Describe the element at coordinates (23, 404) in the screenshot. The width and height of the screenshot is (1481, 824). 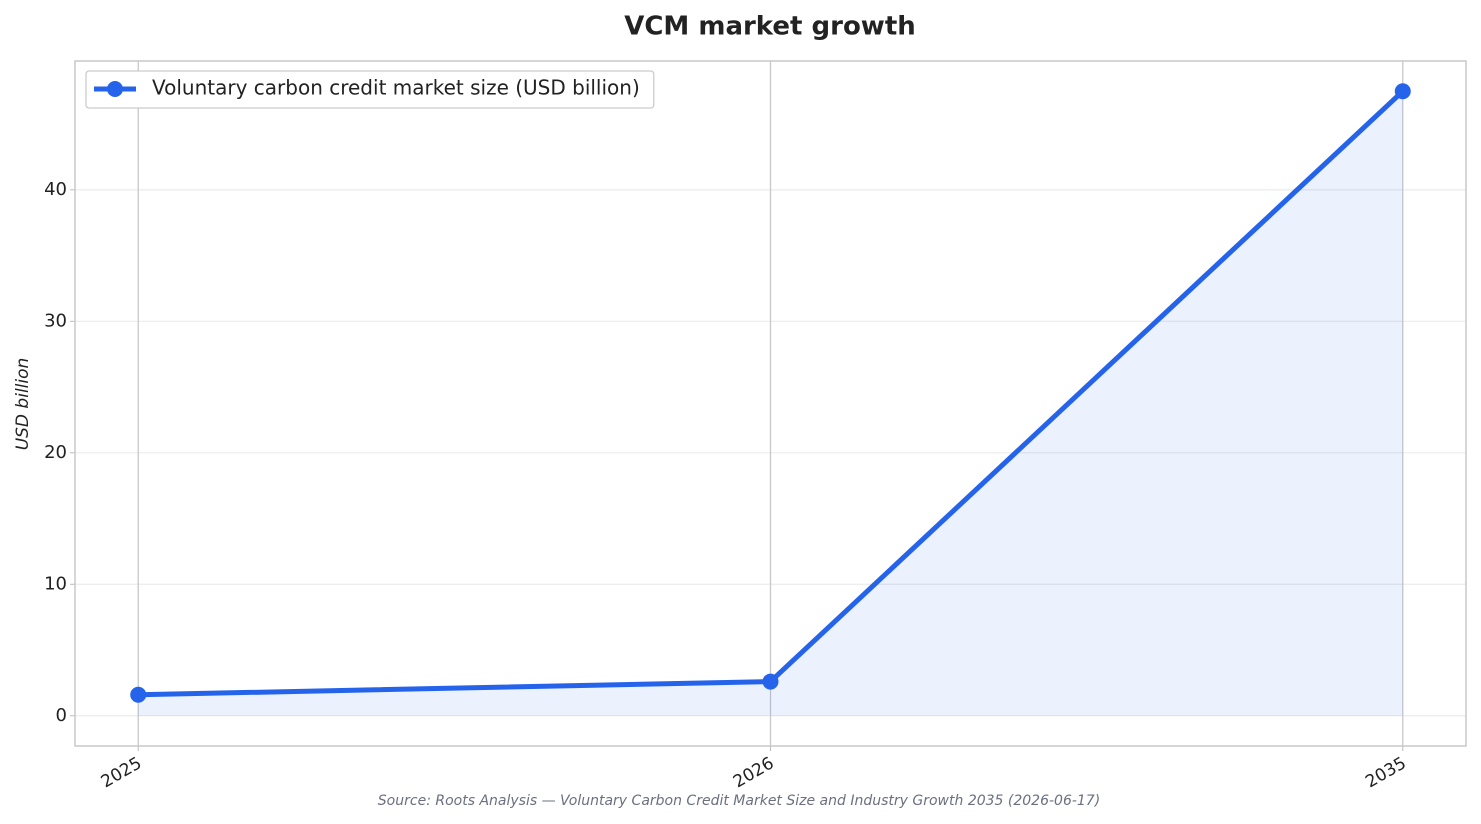
I see `y-axis-label: USD billion` at that location.